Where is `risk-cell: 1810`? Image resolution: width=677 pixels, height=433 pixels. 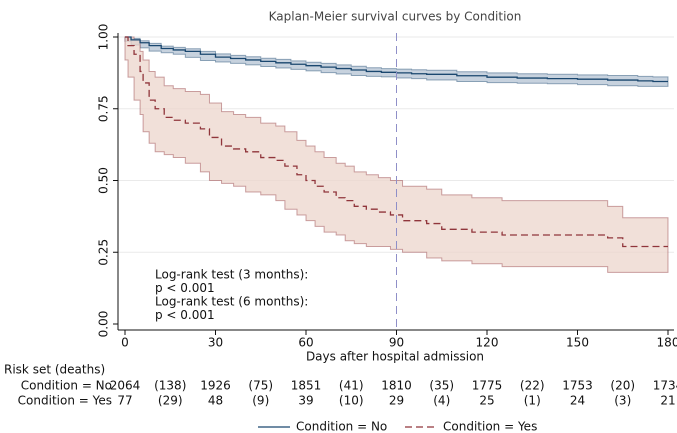 risk-cell: 1810 is located at coordinates (396, 386).